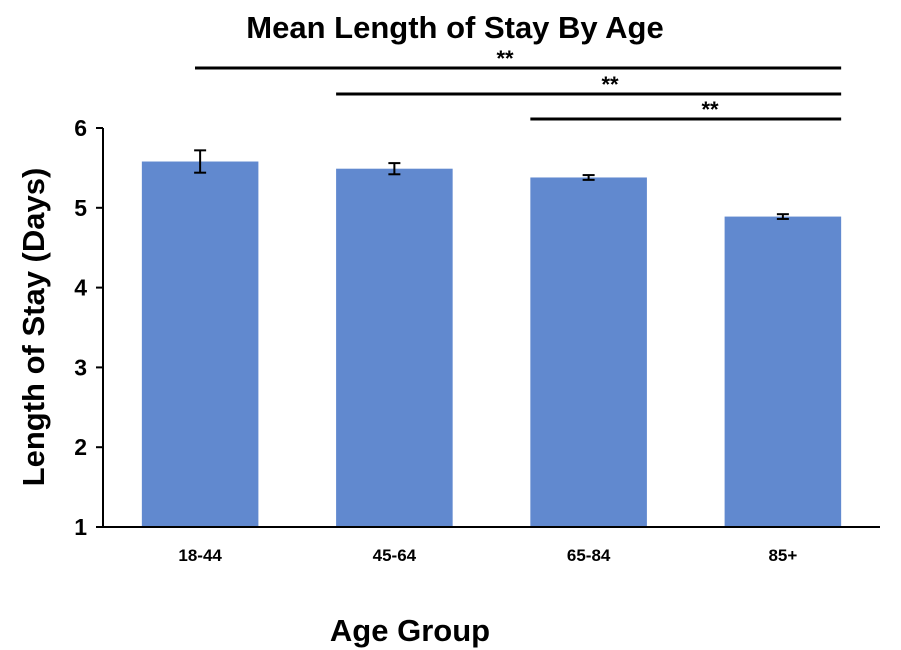  What do you see at coordinates (783, 371) in the screenshot?
I see `bar-85+` at bounding box center [783, 371].